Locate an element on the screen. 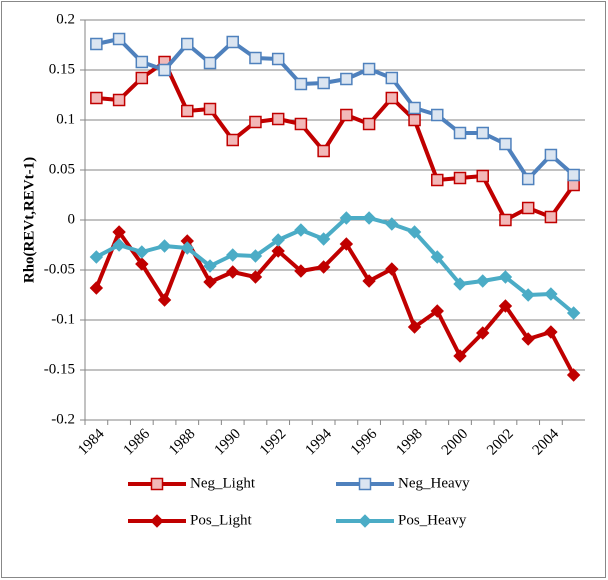  legend-label: Neg_Heavy is located at coordinates (434, 483).